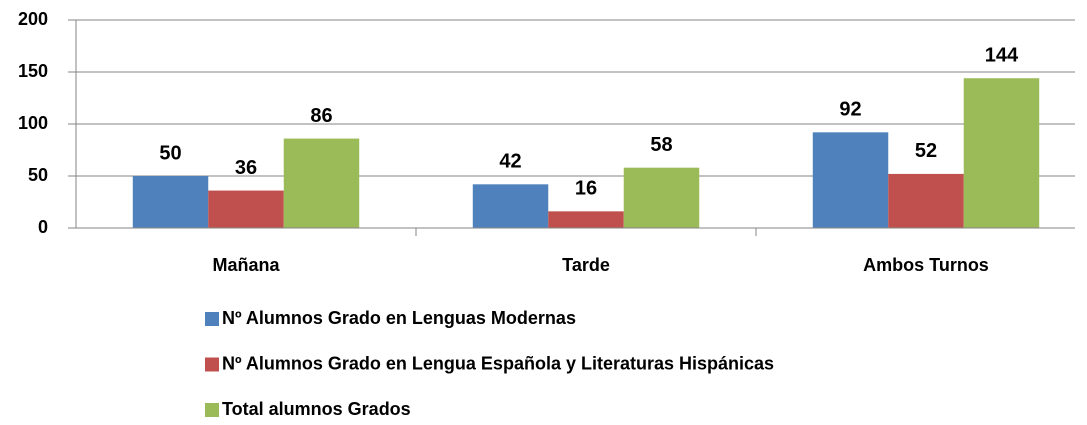 This screenshot has width=1087, height=425. What do you see at coordinates (510, 162) in the screenshot?
I see `data-label: 42` at bounding box center [510, 162].